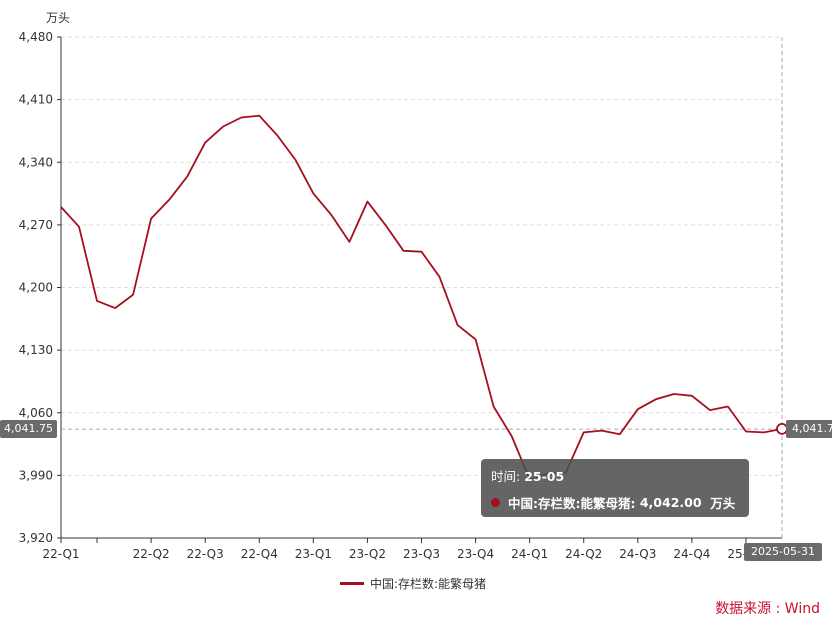 The height and width of the screenshot is (622, 832). Describe the element at coordinates (36, 162) in the screenshot. I see `y-tick-label: 4,340` at that location.